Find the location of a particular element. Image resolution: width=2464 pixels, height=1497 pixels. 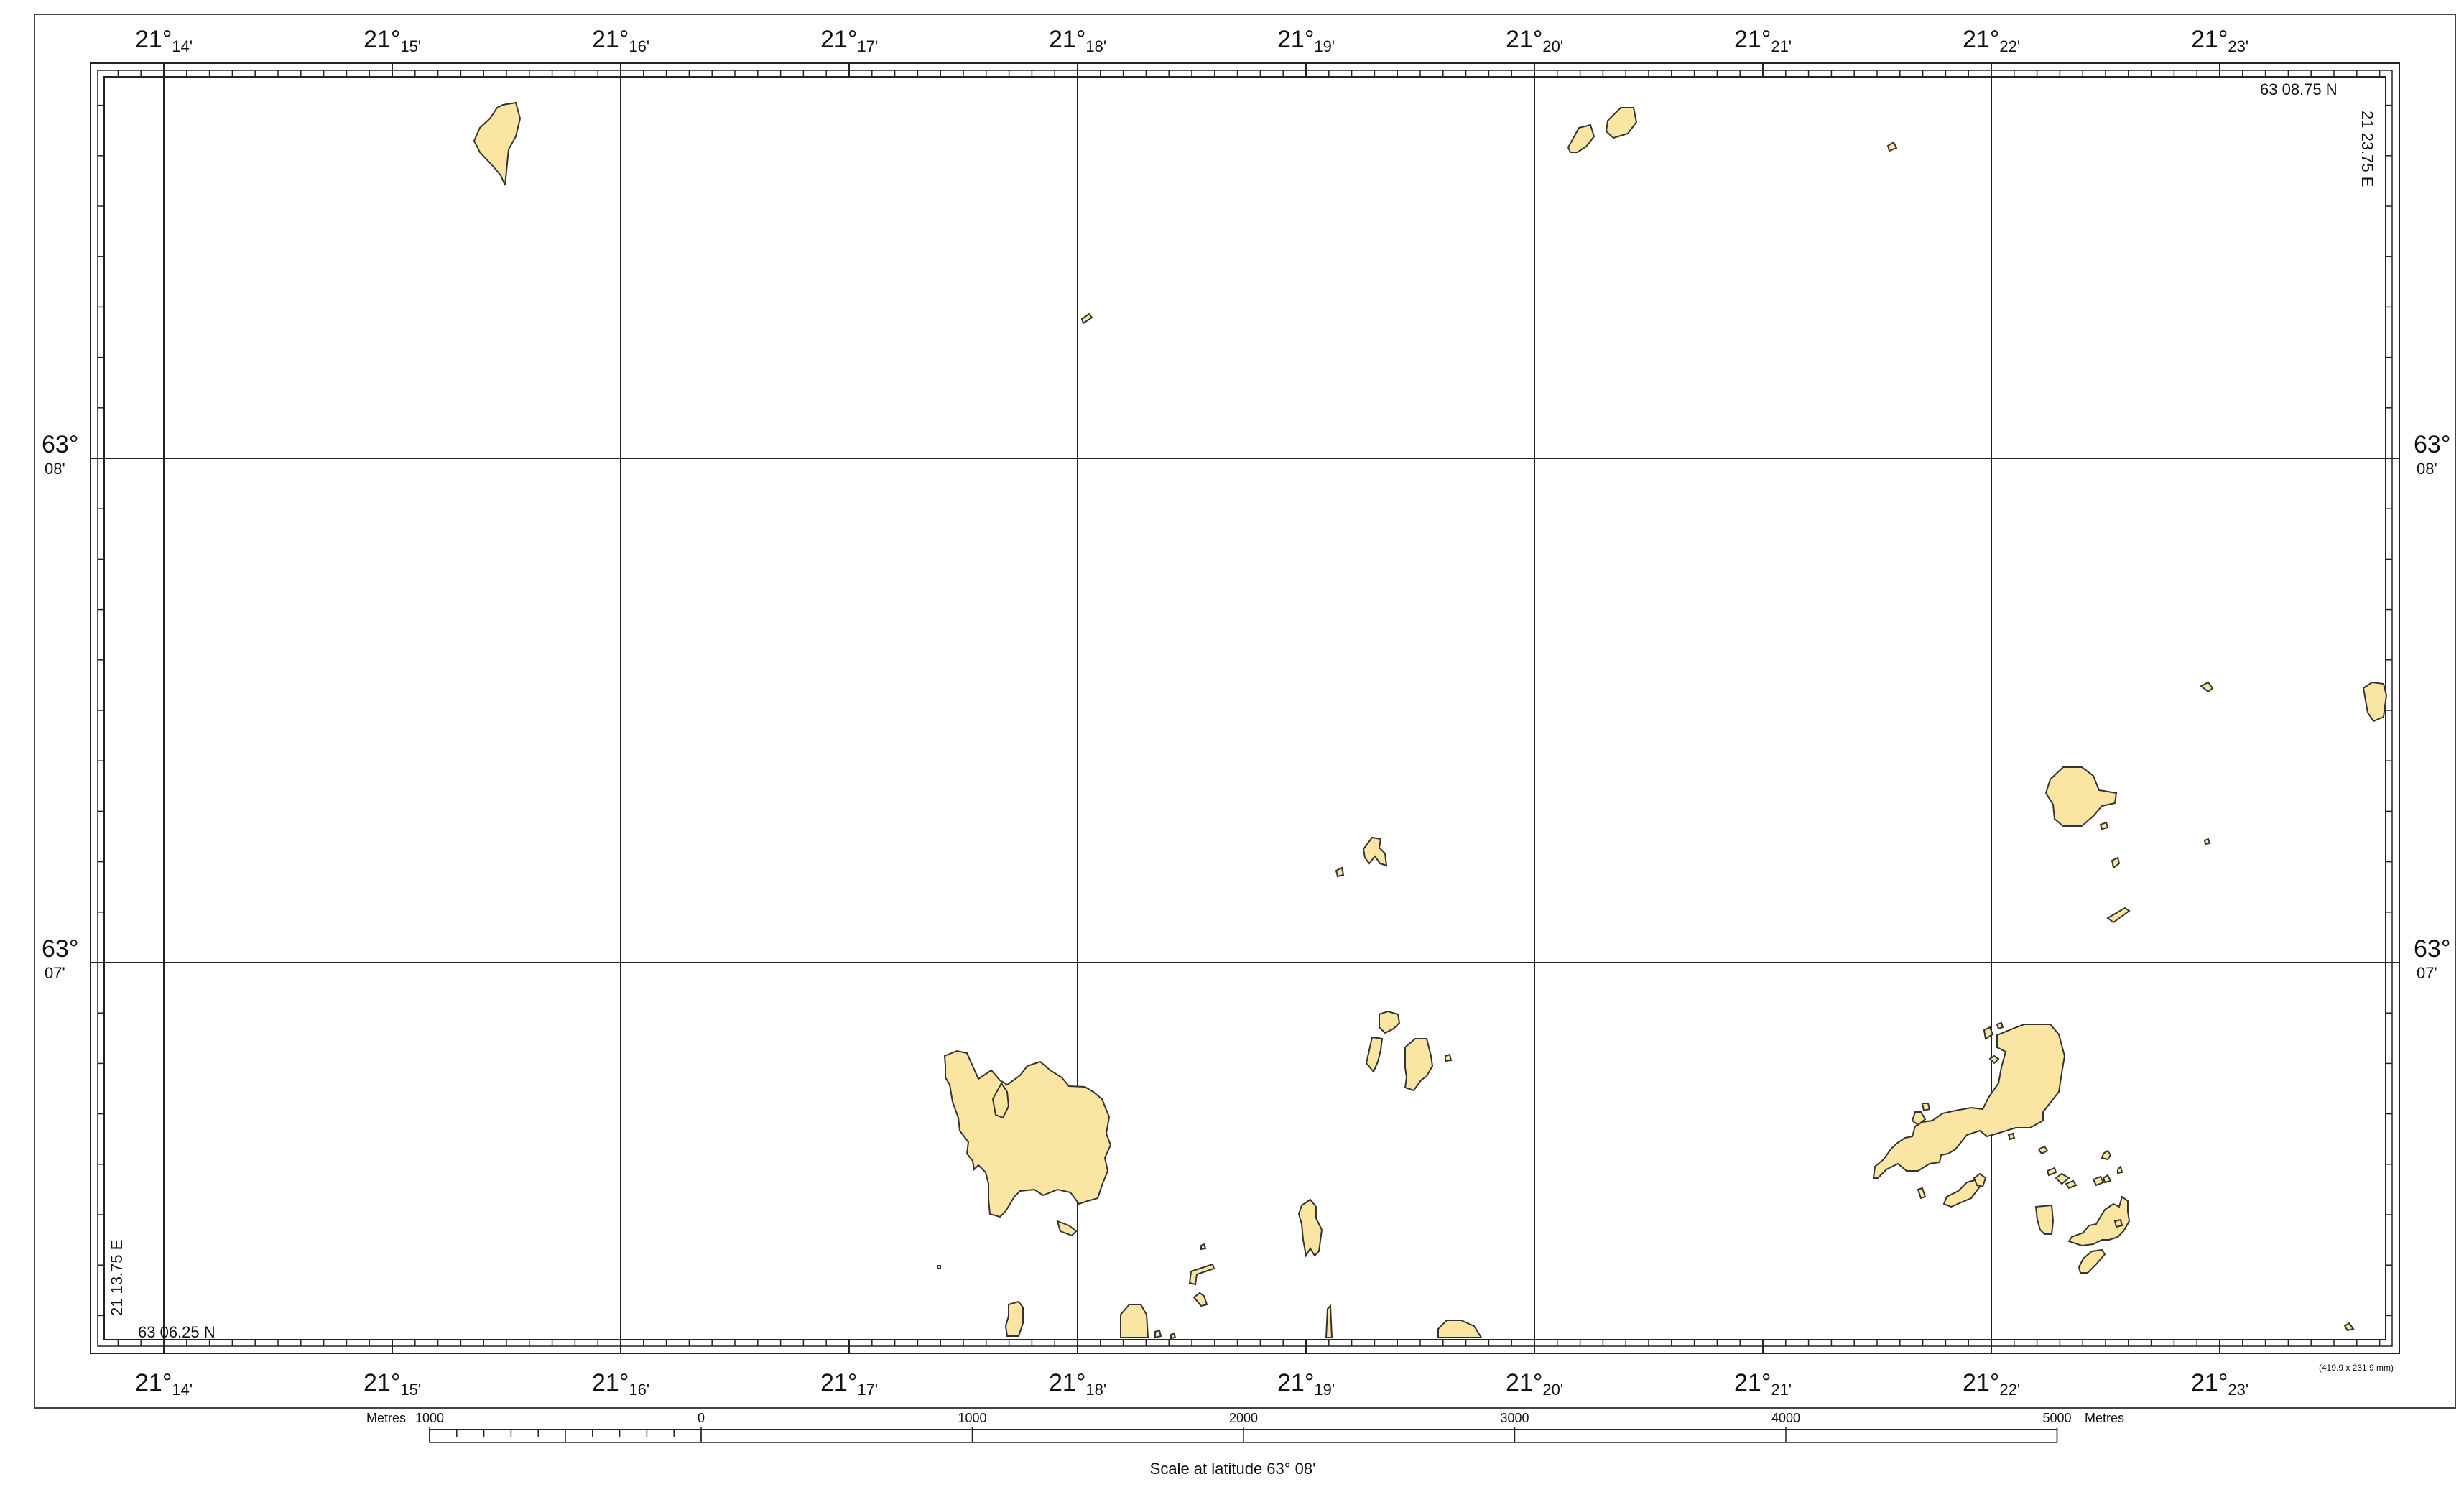

sheet-size-label: (419.9 x 231.9 mm) is located at coordinates (2356, 1368).